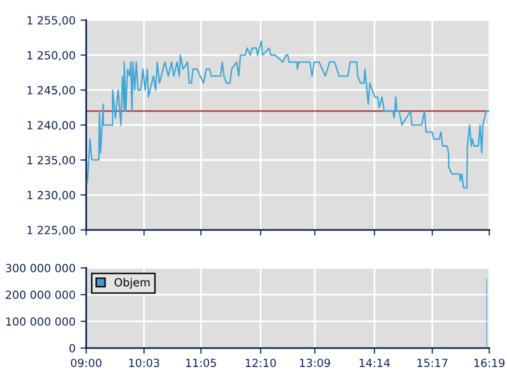 Image resolution: width=507 pixels, height=380 pixels. I want to click on y-tick-label: 1 230,00, so click(52, 195).